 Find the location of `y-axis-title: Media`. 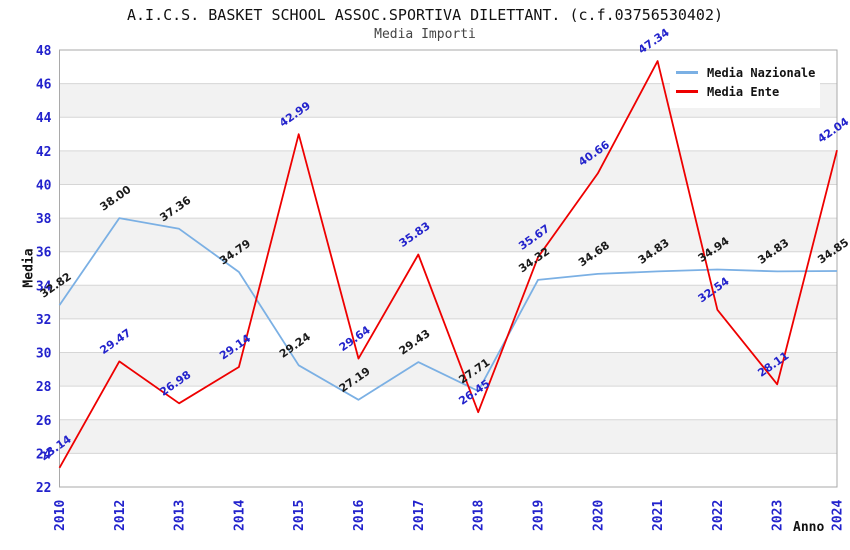

y-axis-title: Media is located at coordinates (29, 268).